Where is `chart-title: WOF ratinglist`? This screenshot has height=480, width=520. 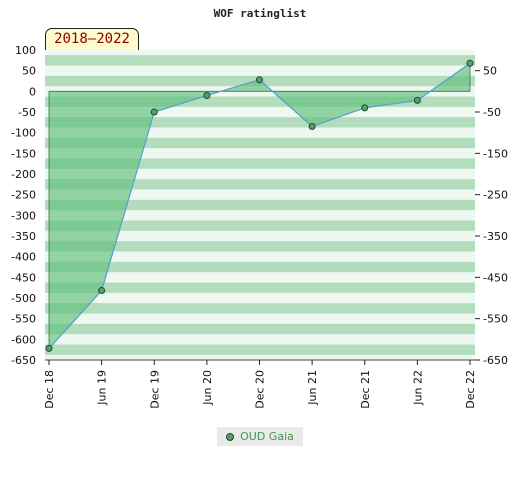
chart-title: WOF ratinglist is located at coordinates (260, 13).